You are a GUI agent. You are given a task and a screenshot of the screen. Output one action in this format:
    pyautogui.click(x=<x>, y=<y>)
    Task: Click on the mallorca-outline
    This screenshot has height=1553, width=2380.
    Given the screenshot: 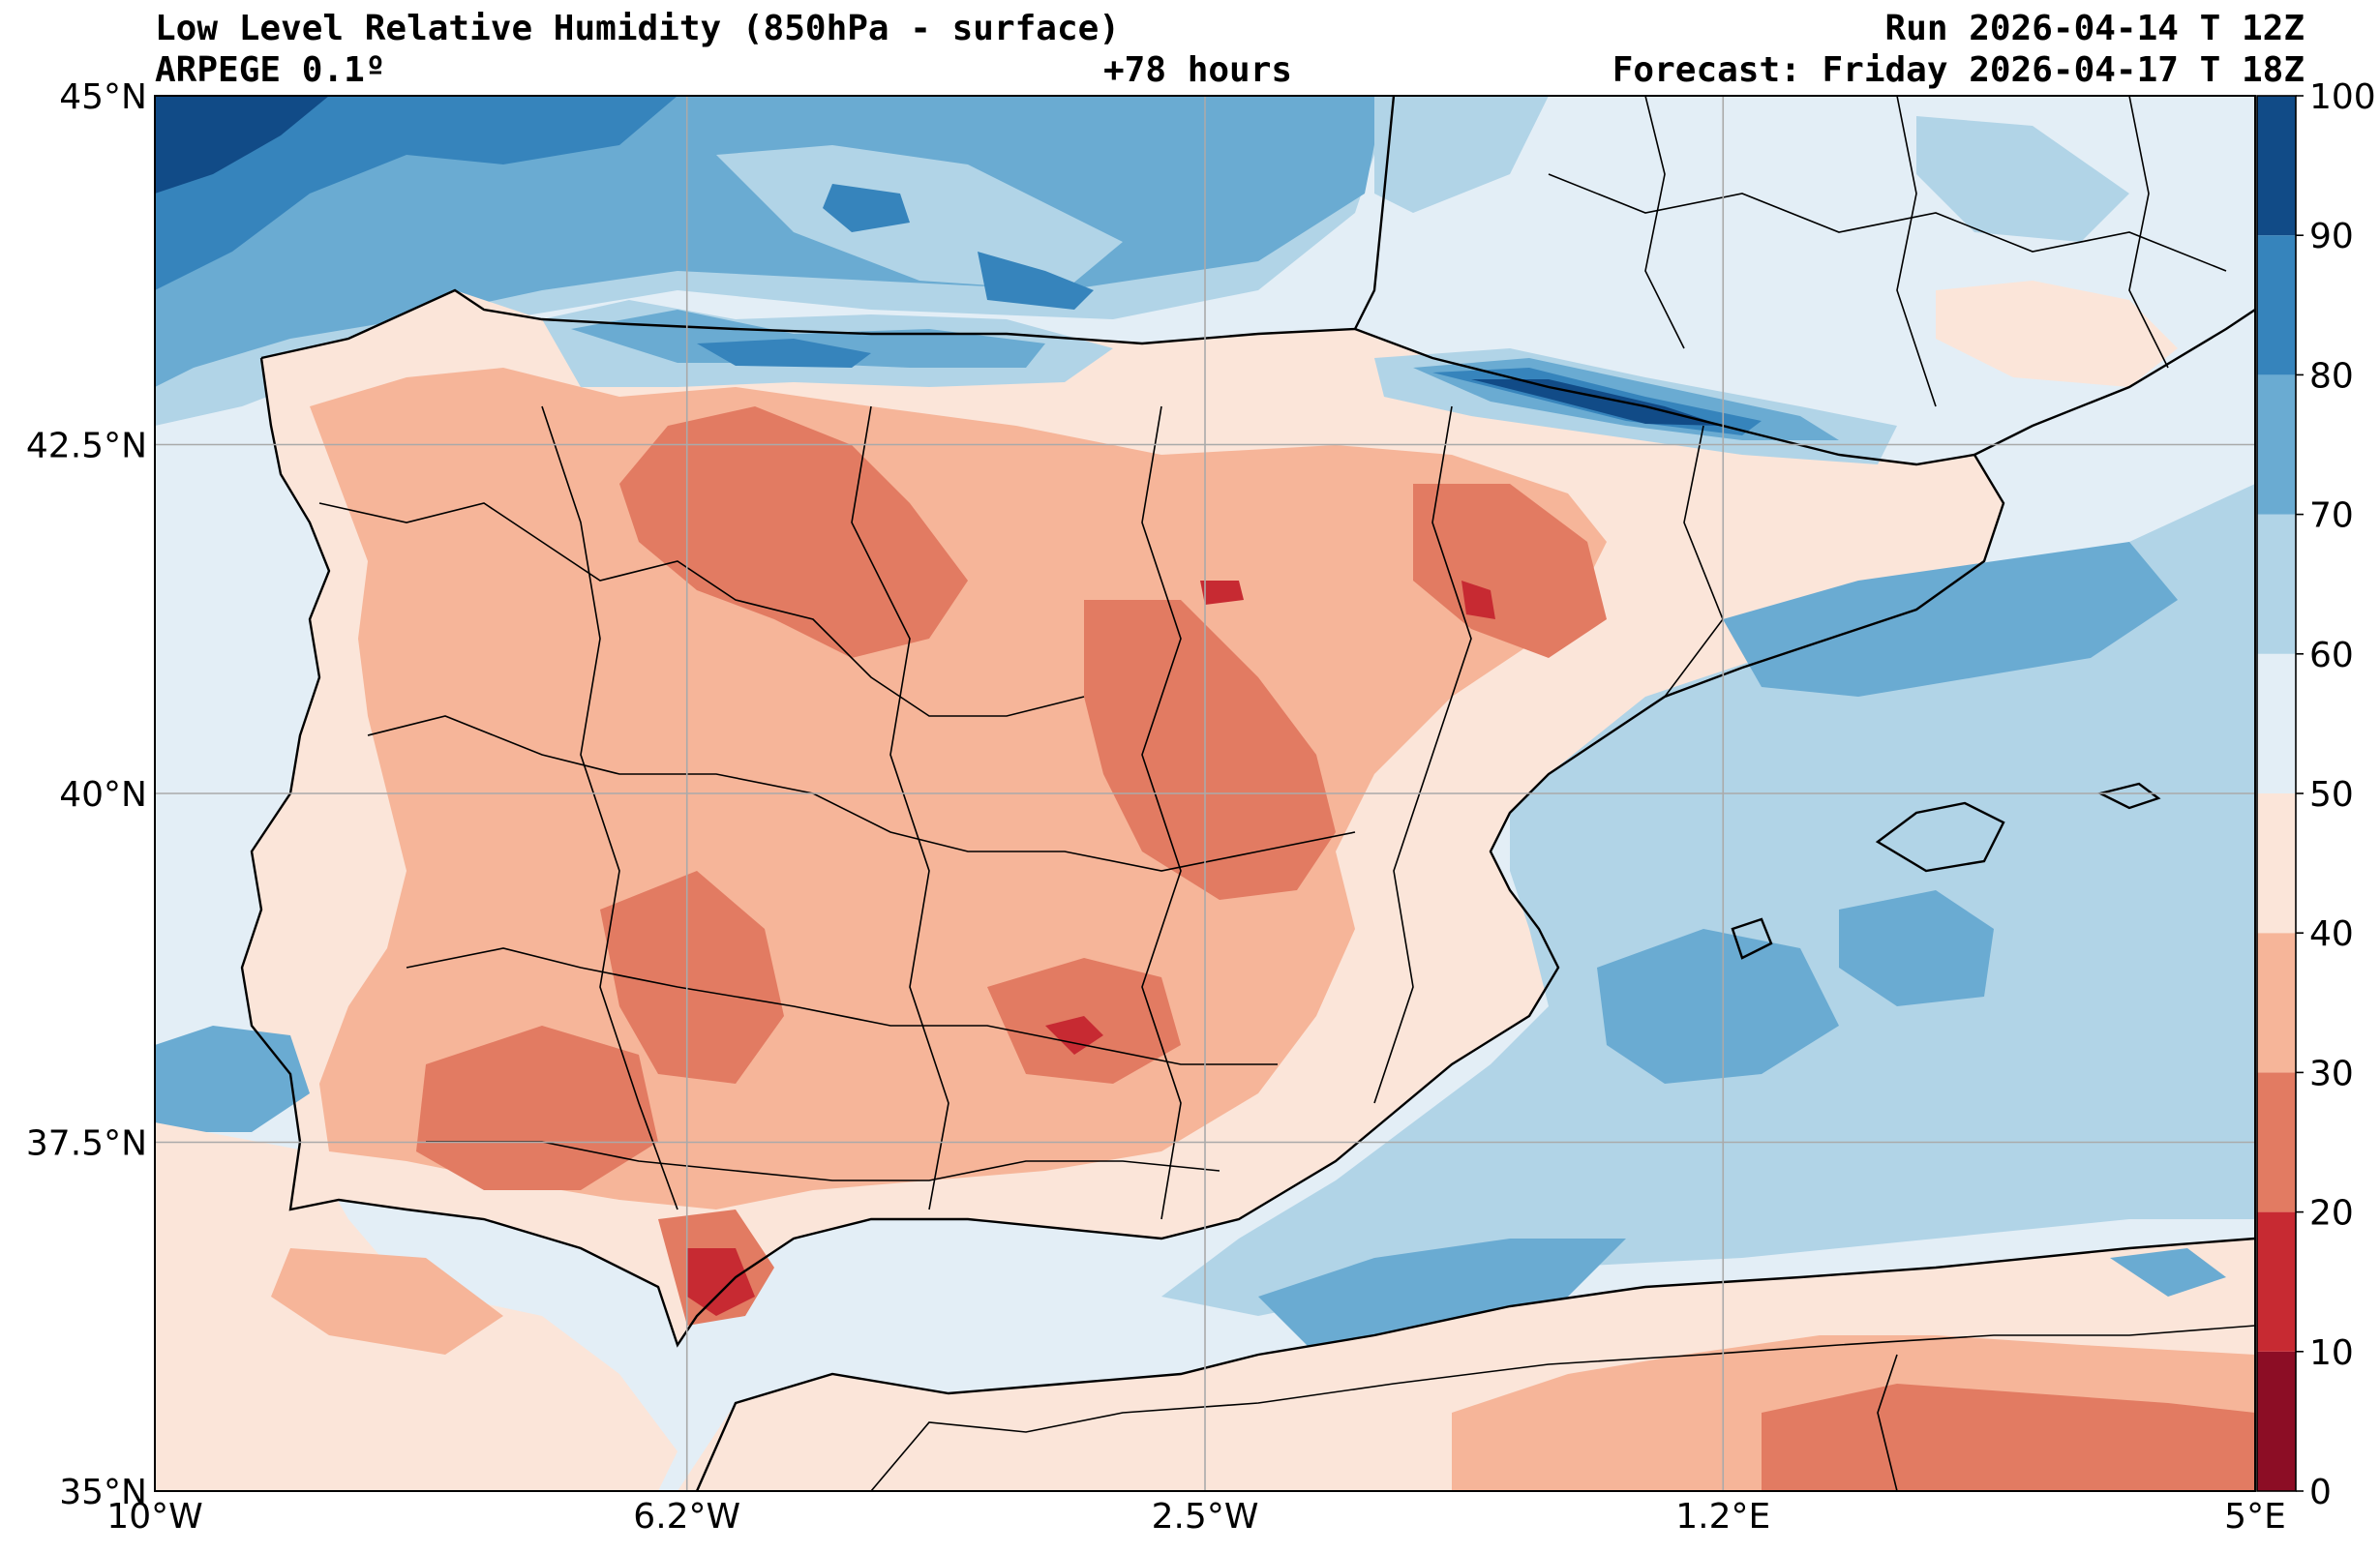 What is the action you would take?
    pyautogui.click(x=1940, y=837)
    